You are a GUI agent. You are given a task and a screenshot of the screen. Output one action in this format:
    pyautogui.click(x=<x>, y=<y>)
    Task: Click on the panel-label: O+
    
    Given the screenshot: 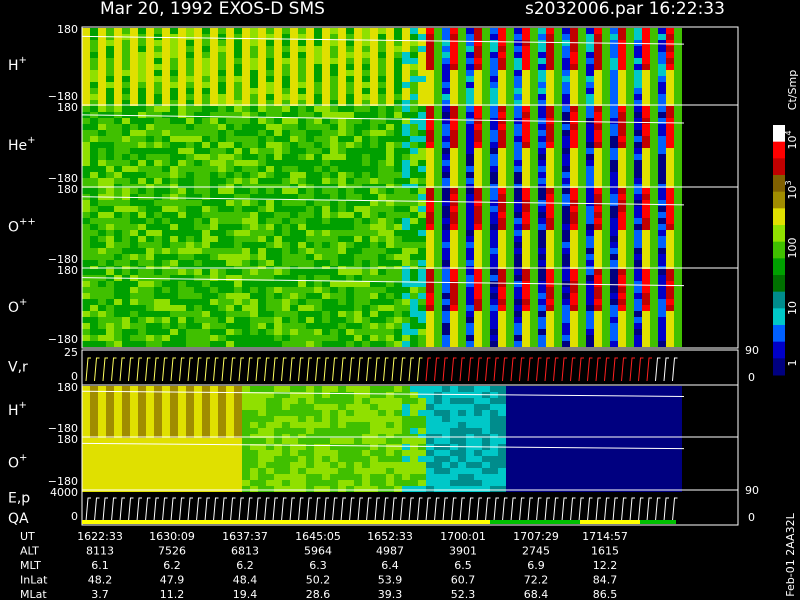 What is the action you would take?
    pyautogui.click(x=17, y=306)
    